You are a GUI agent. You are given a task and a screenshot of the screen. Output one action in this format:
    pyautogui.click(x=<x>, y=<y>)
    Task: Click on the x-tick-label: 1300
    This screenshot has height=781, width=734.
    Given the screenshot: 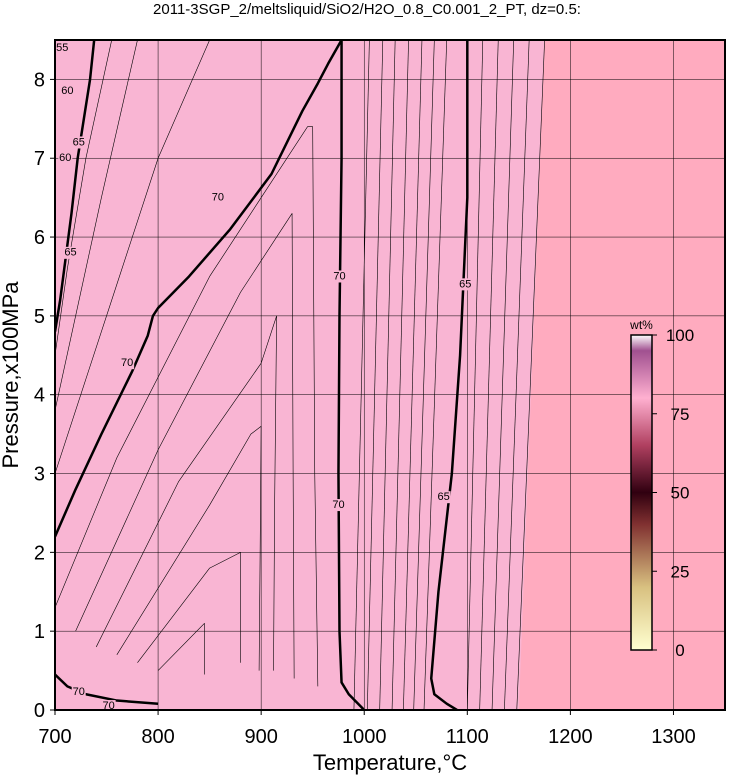 What is the action you would take?
    pyautogui.click(x=673, y=737)
    